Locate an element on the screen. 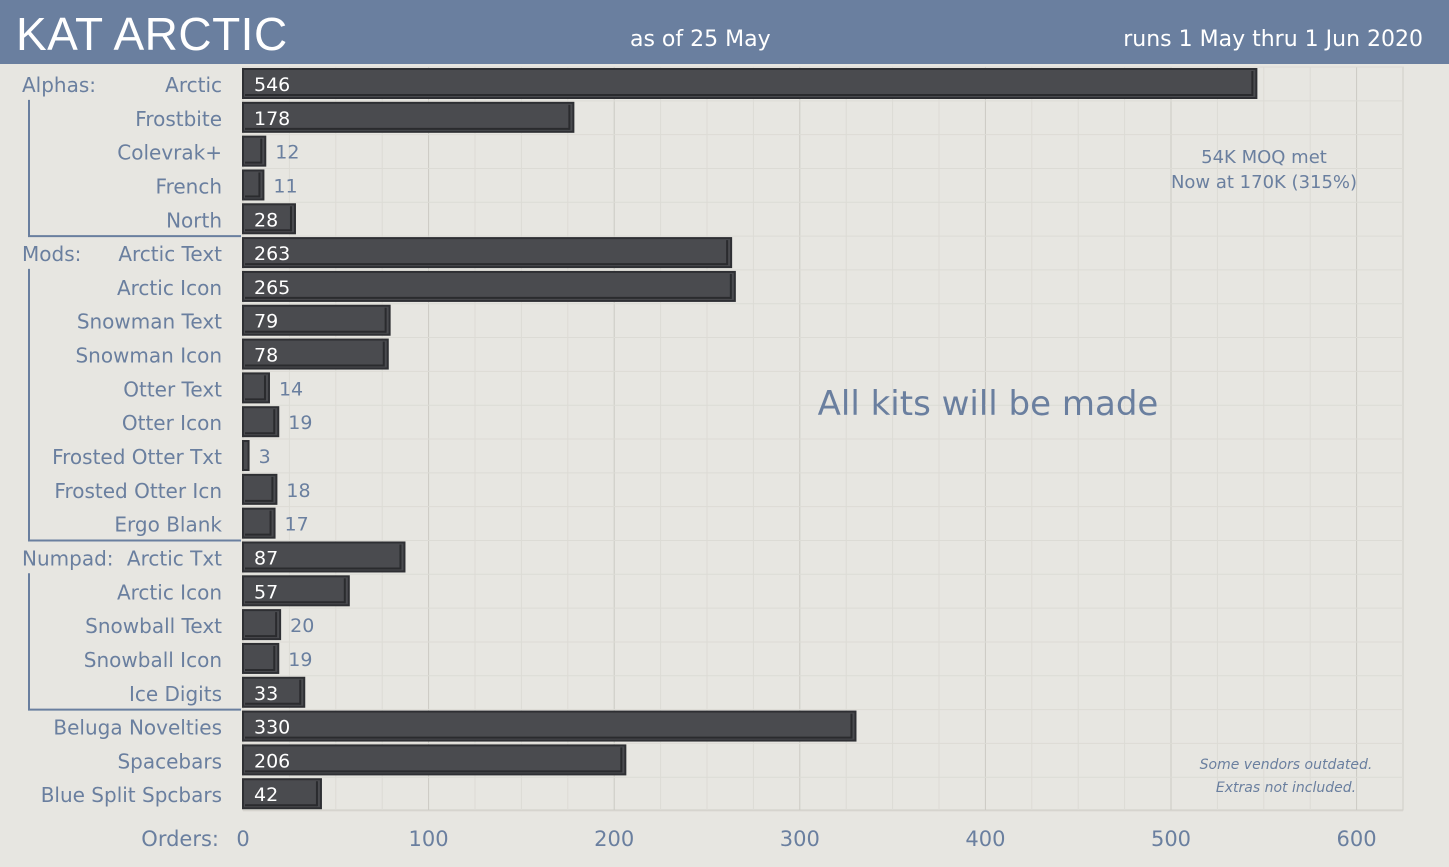  bar-value-label: 78 is located at coordinates (266, 356).